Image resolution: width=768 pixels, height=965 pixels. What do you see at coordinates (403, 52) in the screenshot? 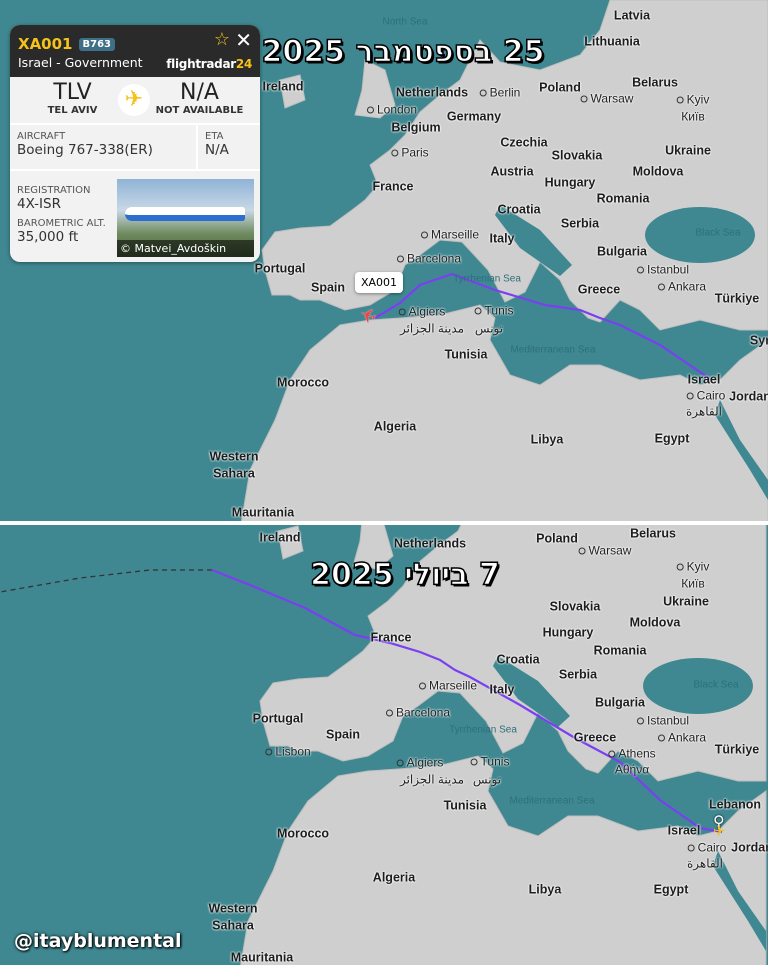
I see `date-title: 25 בספטמבר 2025` at bounding box center [403, 52].